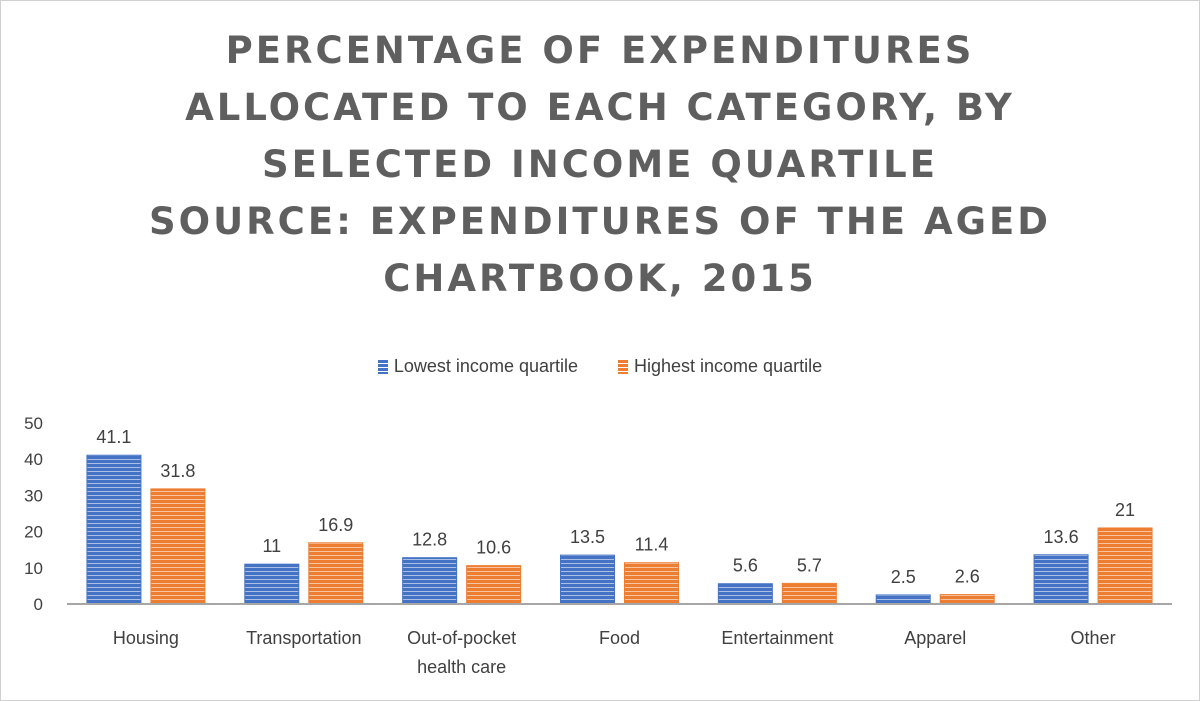 Image resolution: width=1200 pixels, height=701 pixels. What do you see at coordinates (1093, 638) in the screenshot?
I see `x-category-label: Other` at bounding box center [1093, 638].